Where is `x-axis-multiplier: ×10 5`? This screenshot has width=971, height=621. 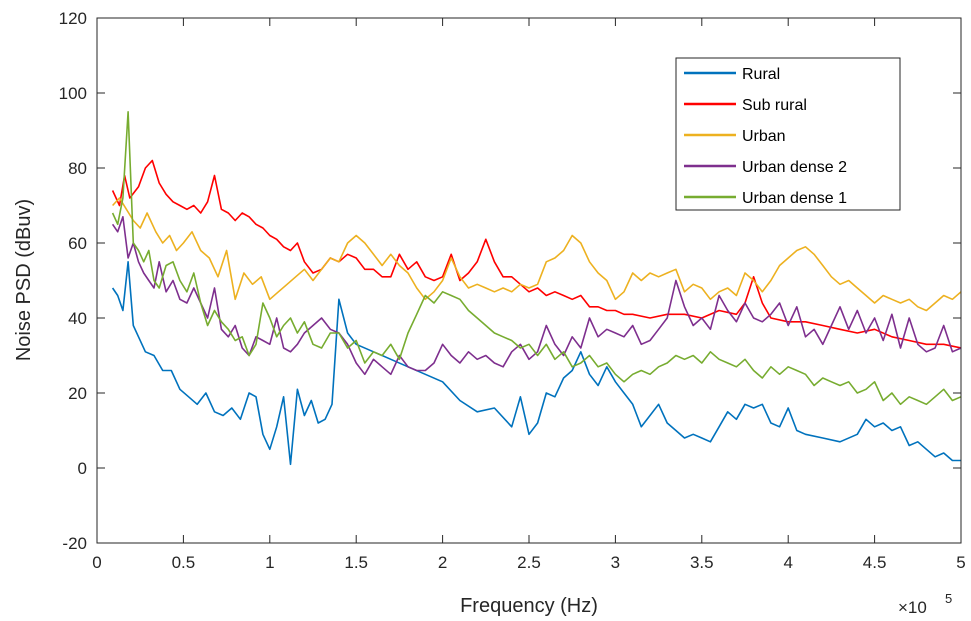
x-axis-multiplier: ×10 5 is located at coordinates (925, 604).